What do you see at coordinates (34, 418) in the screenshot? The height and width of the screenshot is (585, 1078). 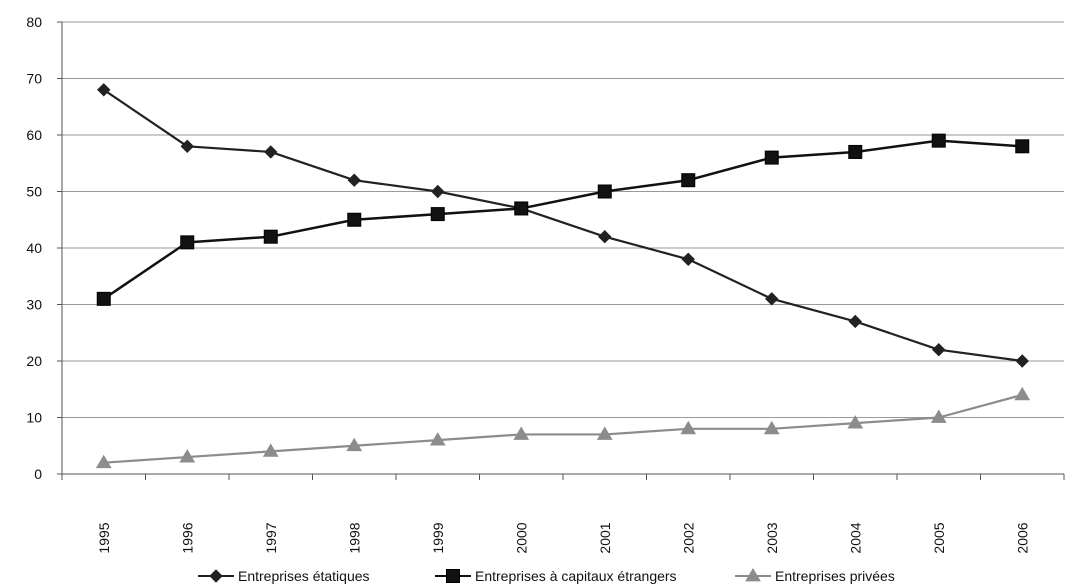 I see `y-tick-label: 10` at bounding box center [34, 418].